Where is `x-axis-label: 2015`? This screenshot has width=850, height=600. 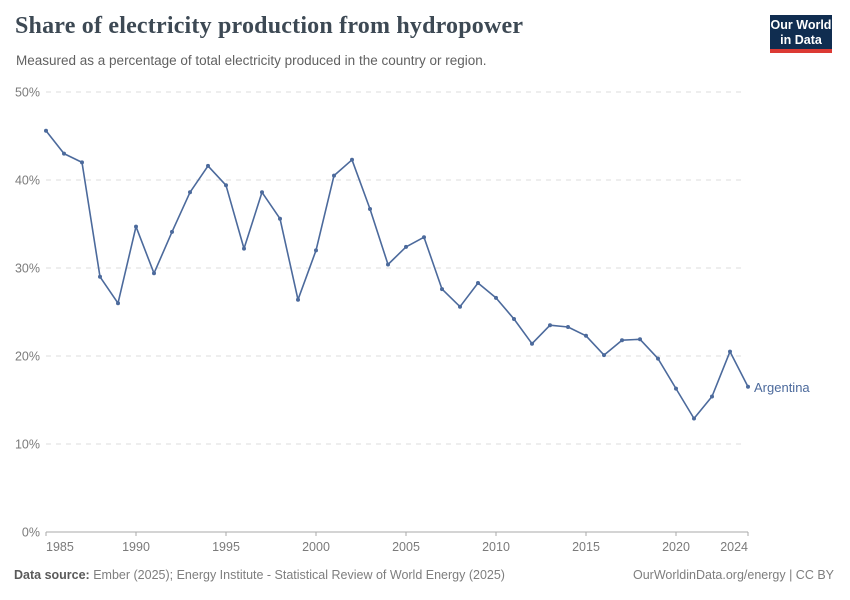 x-axis-label: 2015 is located at coordinates (586, 547).